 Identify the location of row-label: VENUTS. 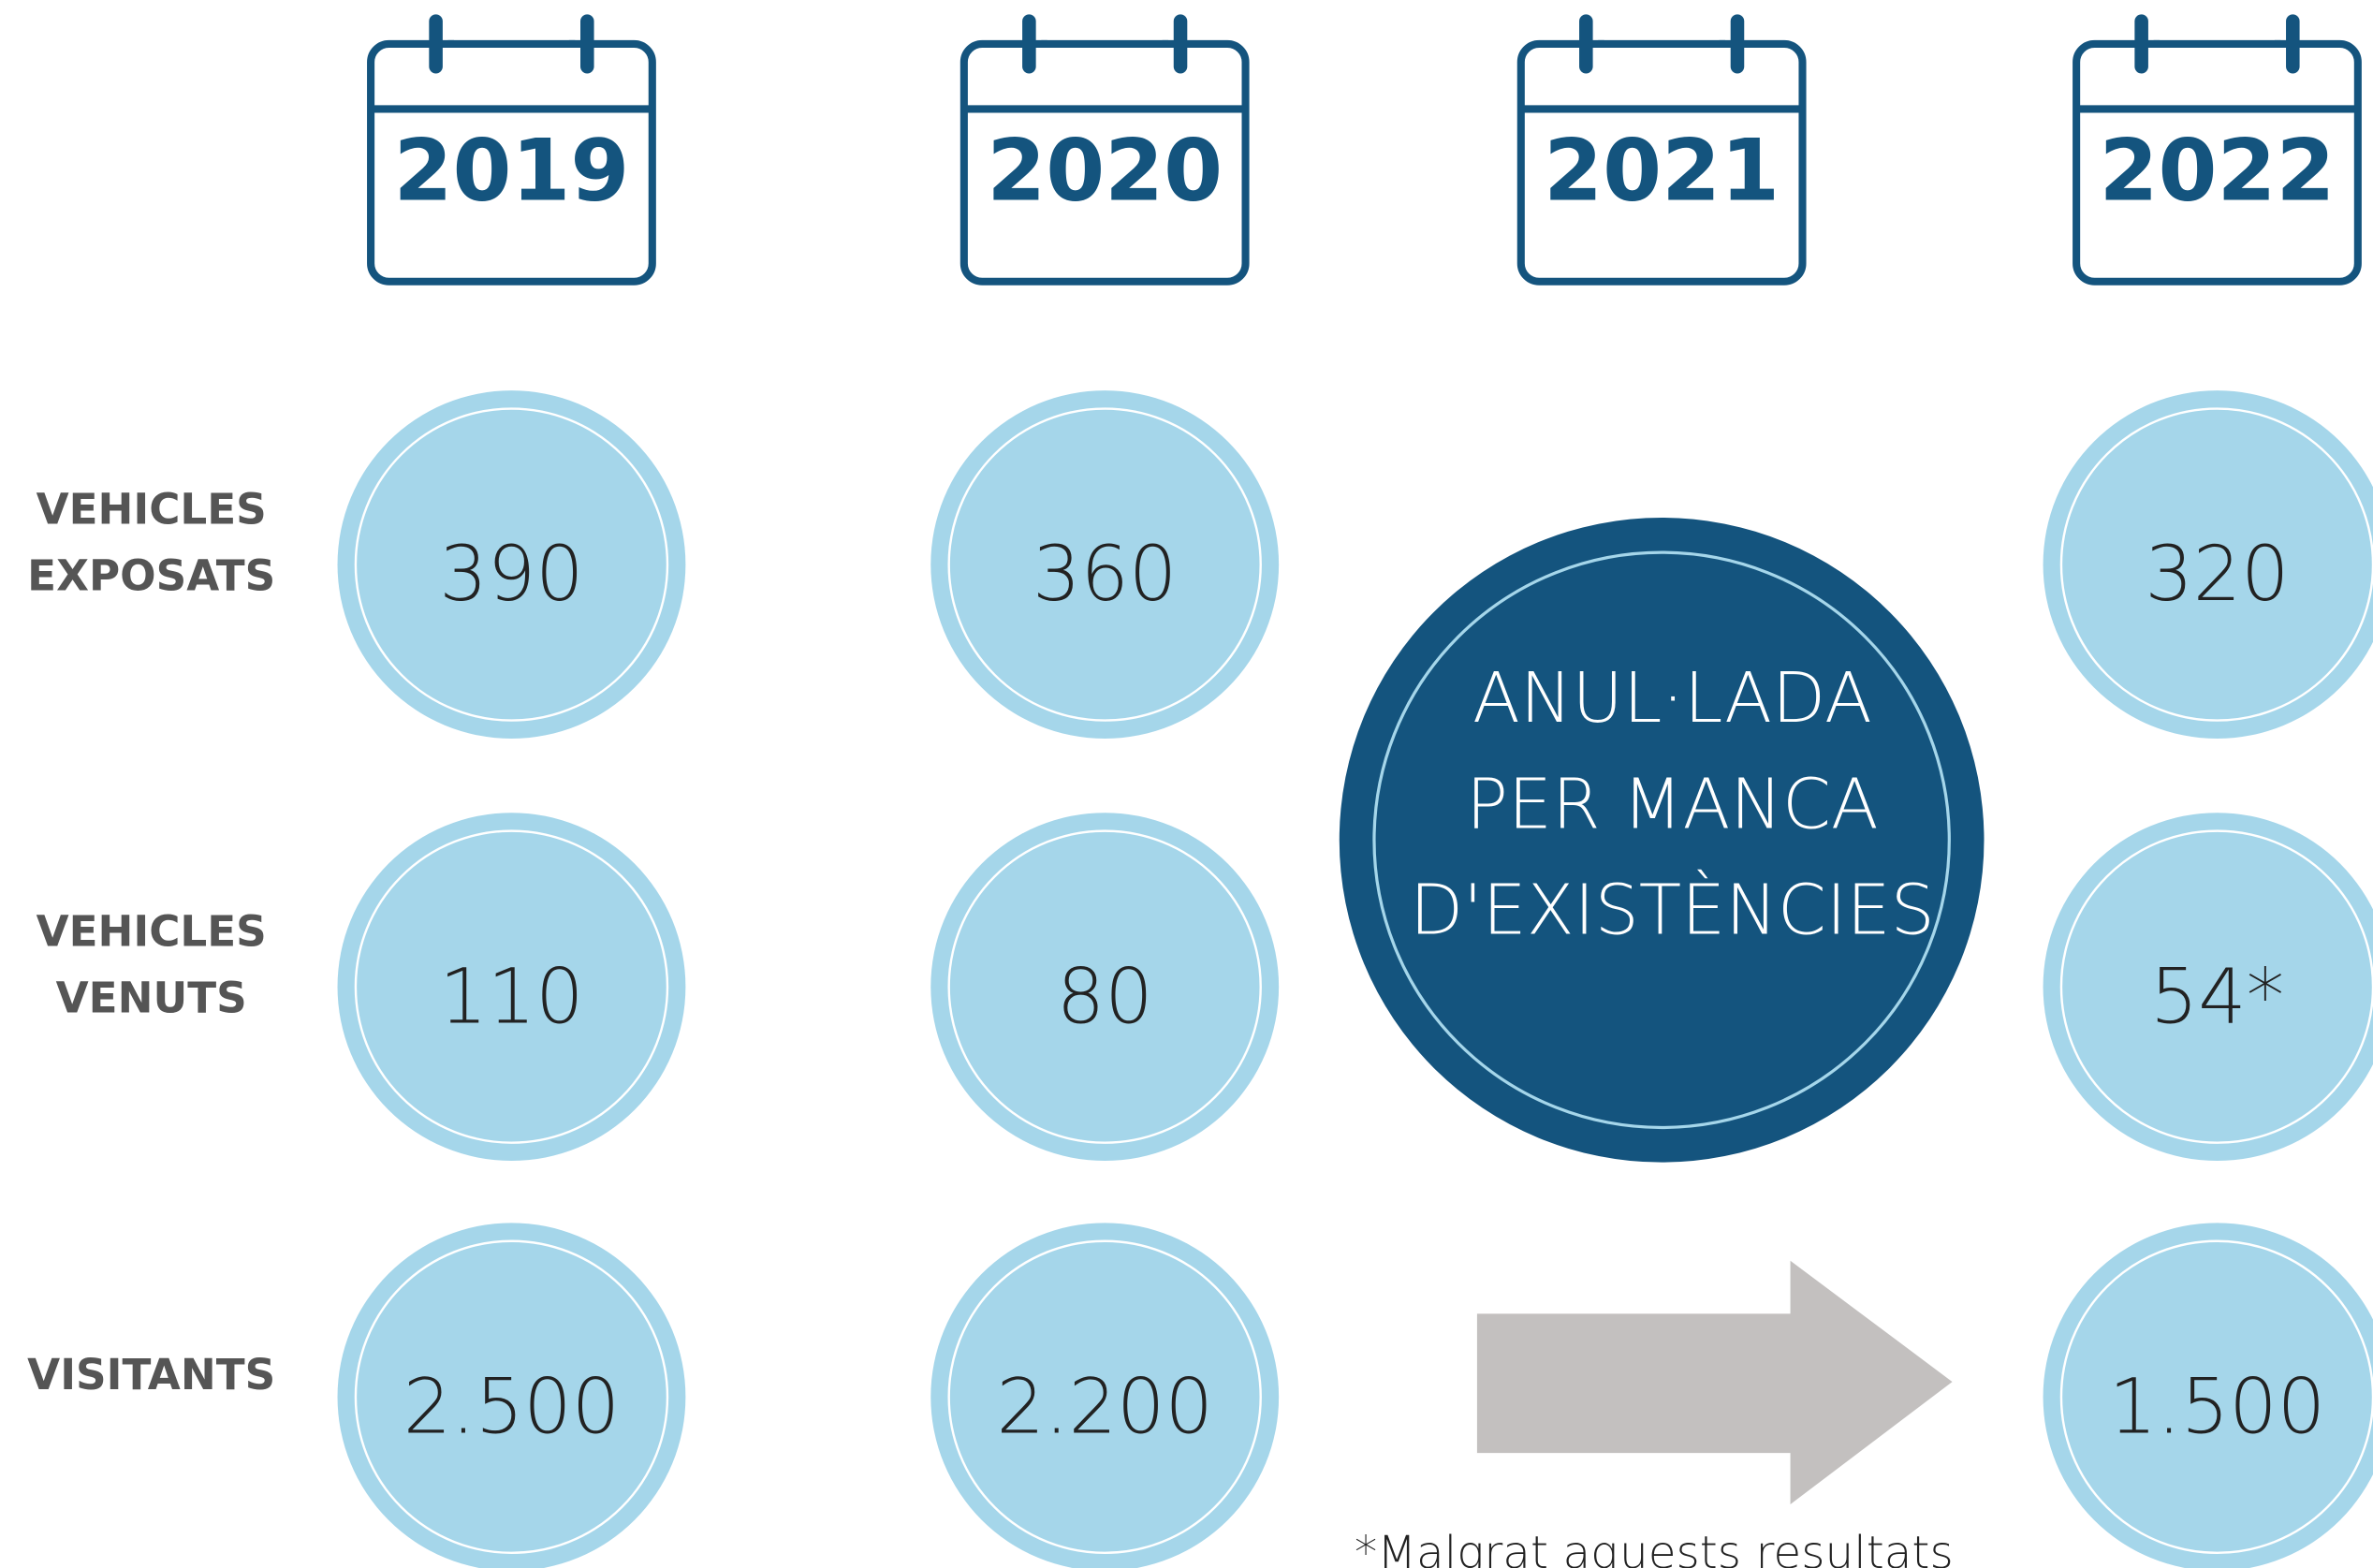
(151, 999).